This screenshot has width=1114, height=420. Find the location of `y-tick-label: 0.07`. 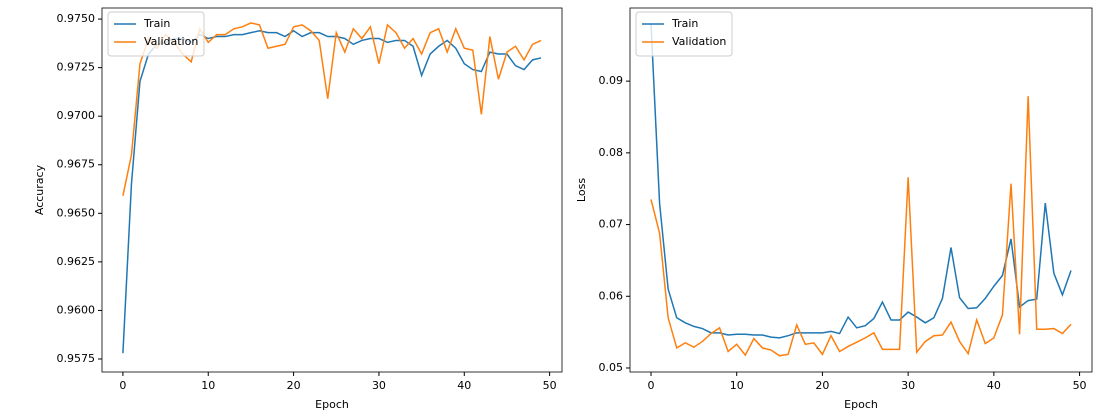

y-tick-label: 0.07 is located at coordinates (611, 224).